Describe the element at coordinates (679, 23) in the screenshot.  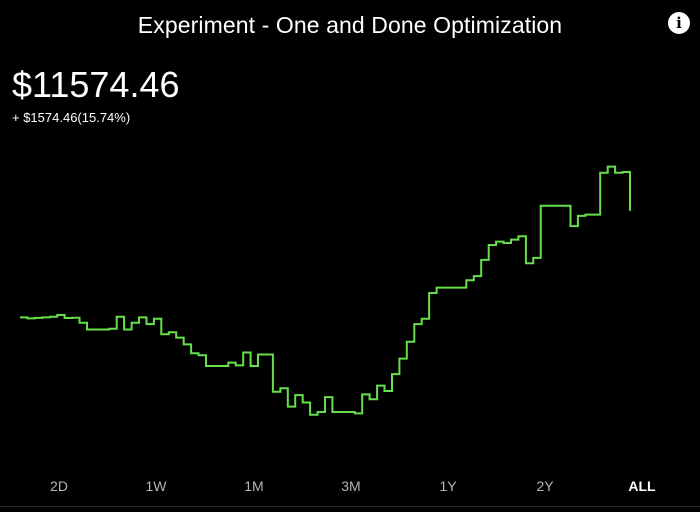
I see `info-icon: i` at that location.